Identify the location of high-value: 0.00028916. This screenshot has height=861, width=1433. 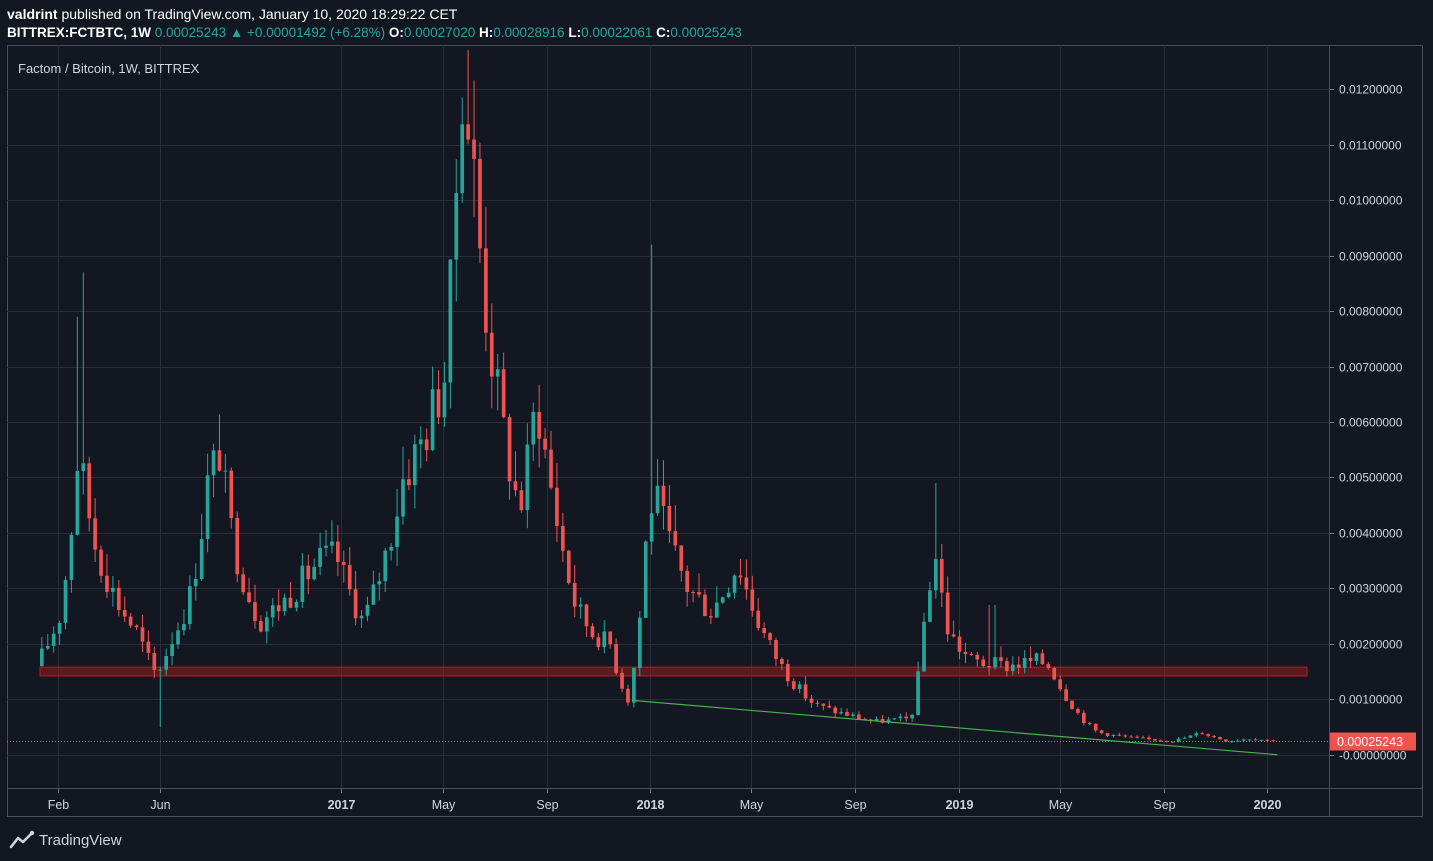
(529, 32).